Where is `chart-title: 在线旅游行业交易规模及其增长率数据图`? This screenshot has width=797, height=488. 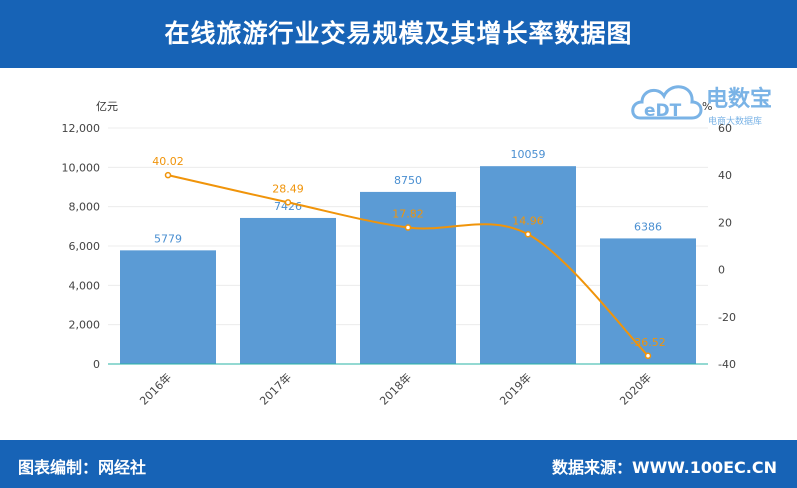
chart-title: 在线旅游行业交易规模及其增长率数据图 is located at coordinates (398, 33).